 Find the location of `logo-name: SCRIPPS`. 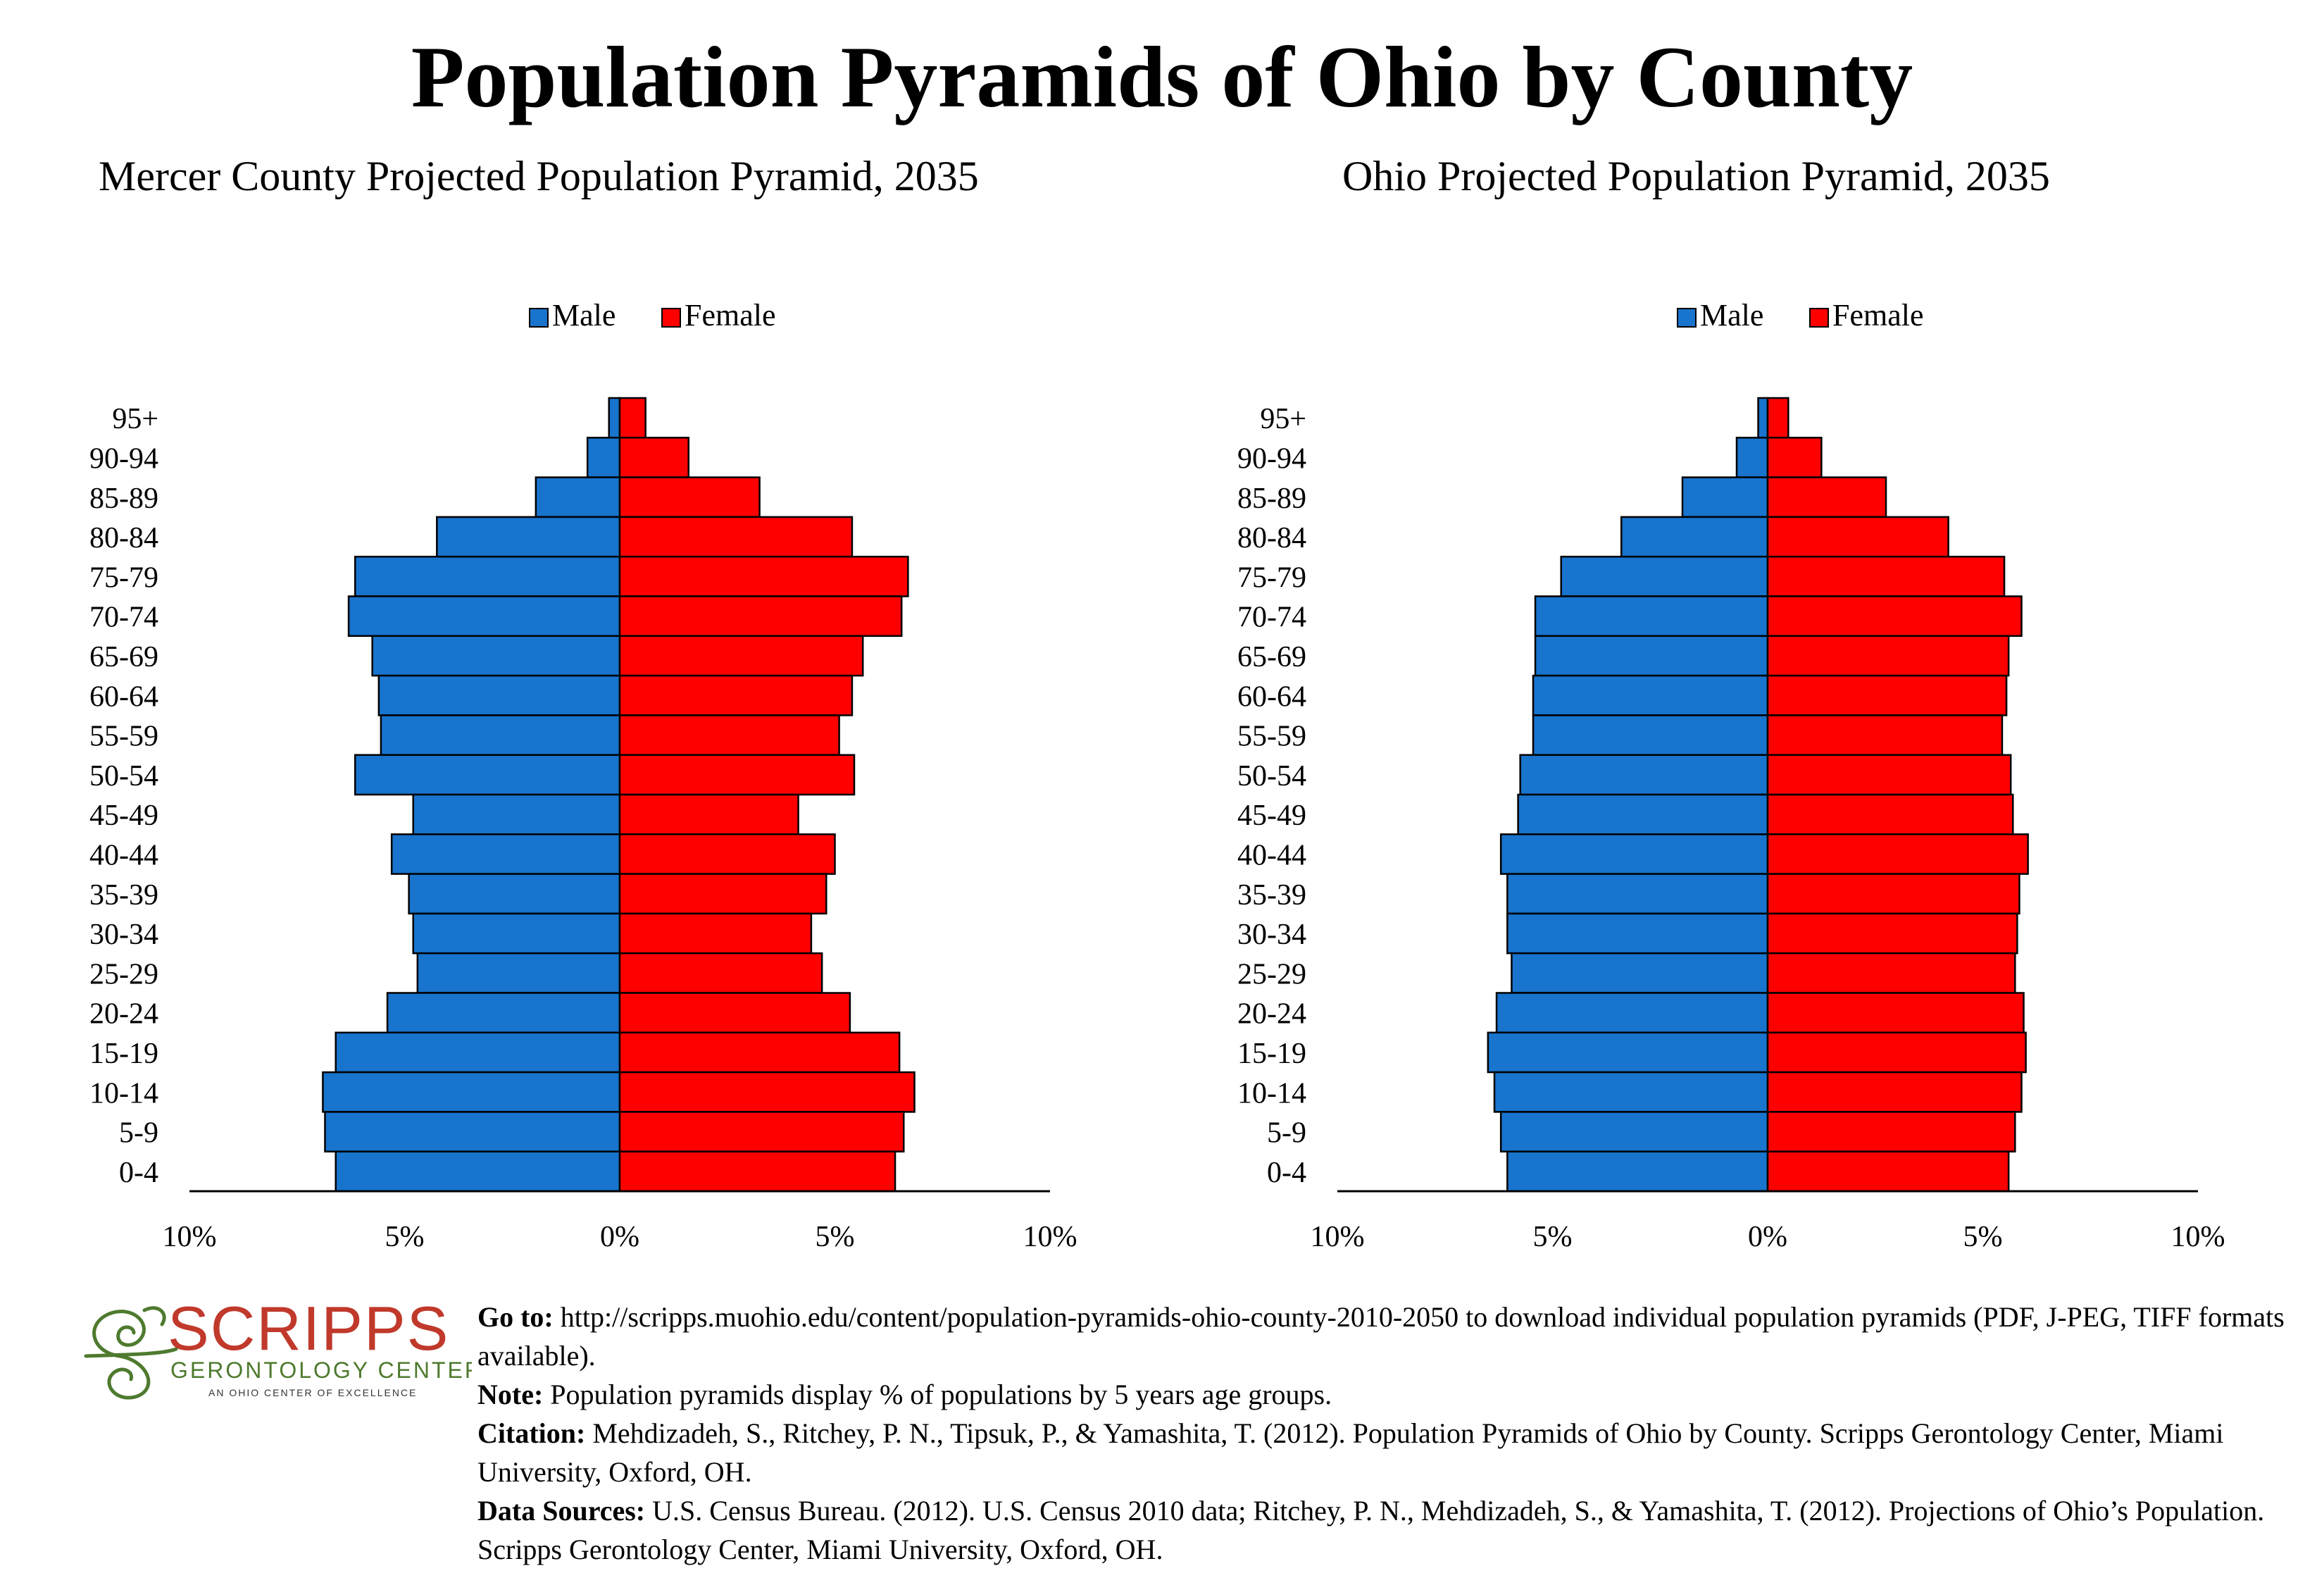

logo-name: SCRIPPS is located at coordinates (308, 1328).